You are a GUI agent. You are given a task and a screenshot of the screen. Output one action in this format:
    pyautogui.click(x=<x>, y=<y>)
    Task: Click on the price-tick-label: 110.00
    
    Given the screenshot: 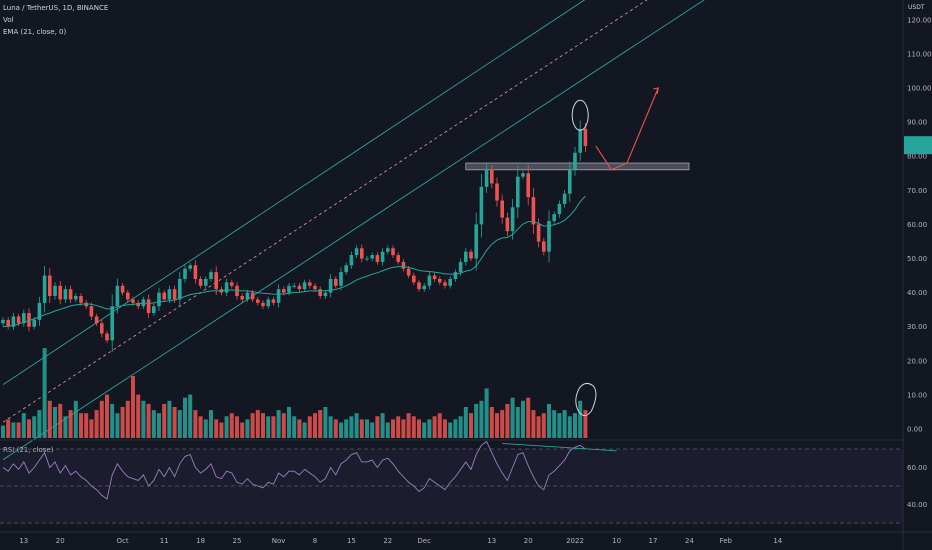 What is the action you would take?
    pyautogui.click(x=919, y=54)
    